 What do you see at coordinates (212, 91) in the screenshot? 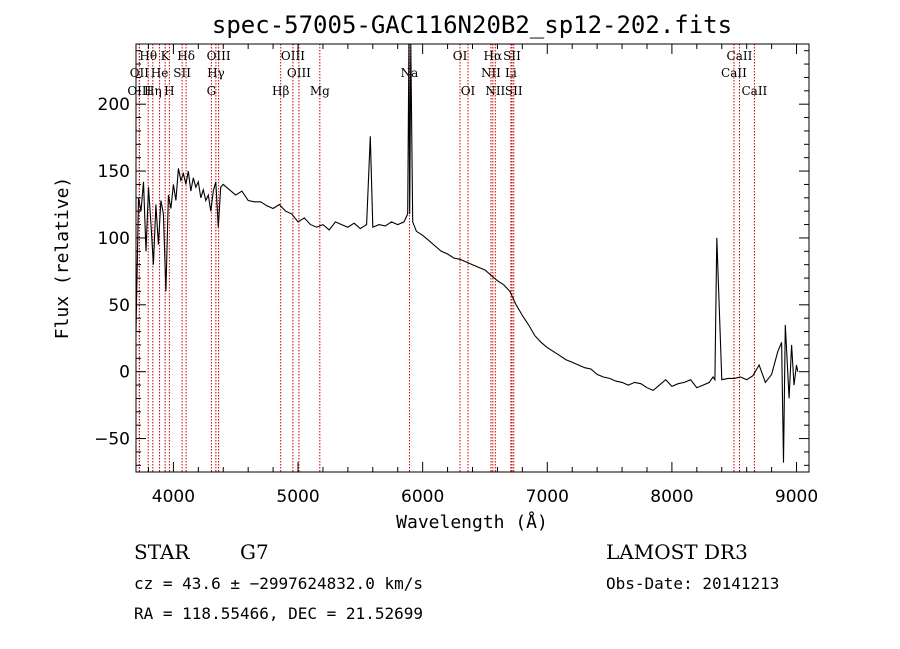
I see `line-marker-label: G` at bounding box center [212, 91].